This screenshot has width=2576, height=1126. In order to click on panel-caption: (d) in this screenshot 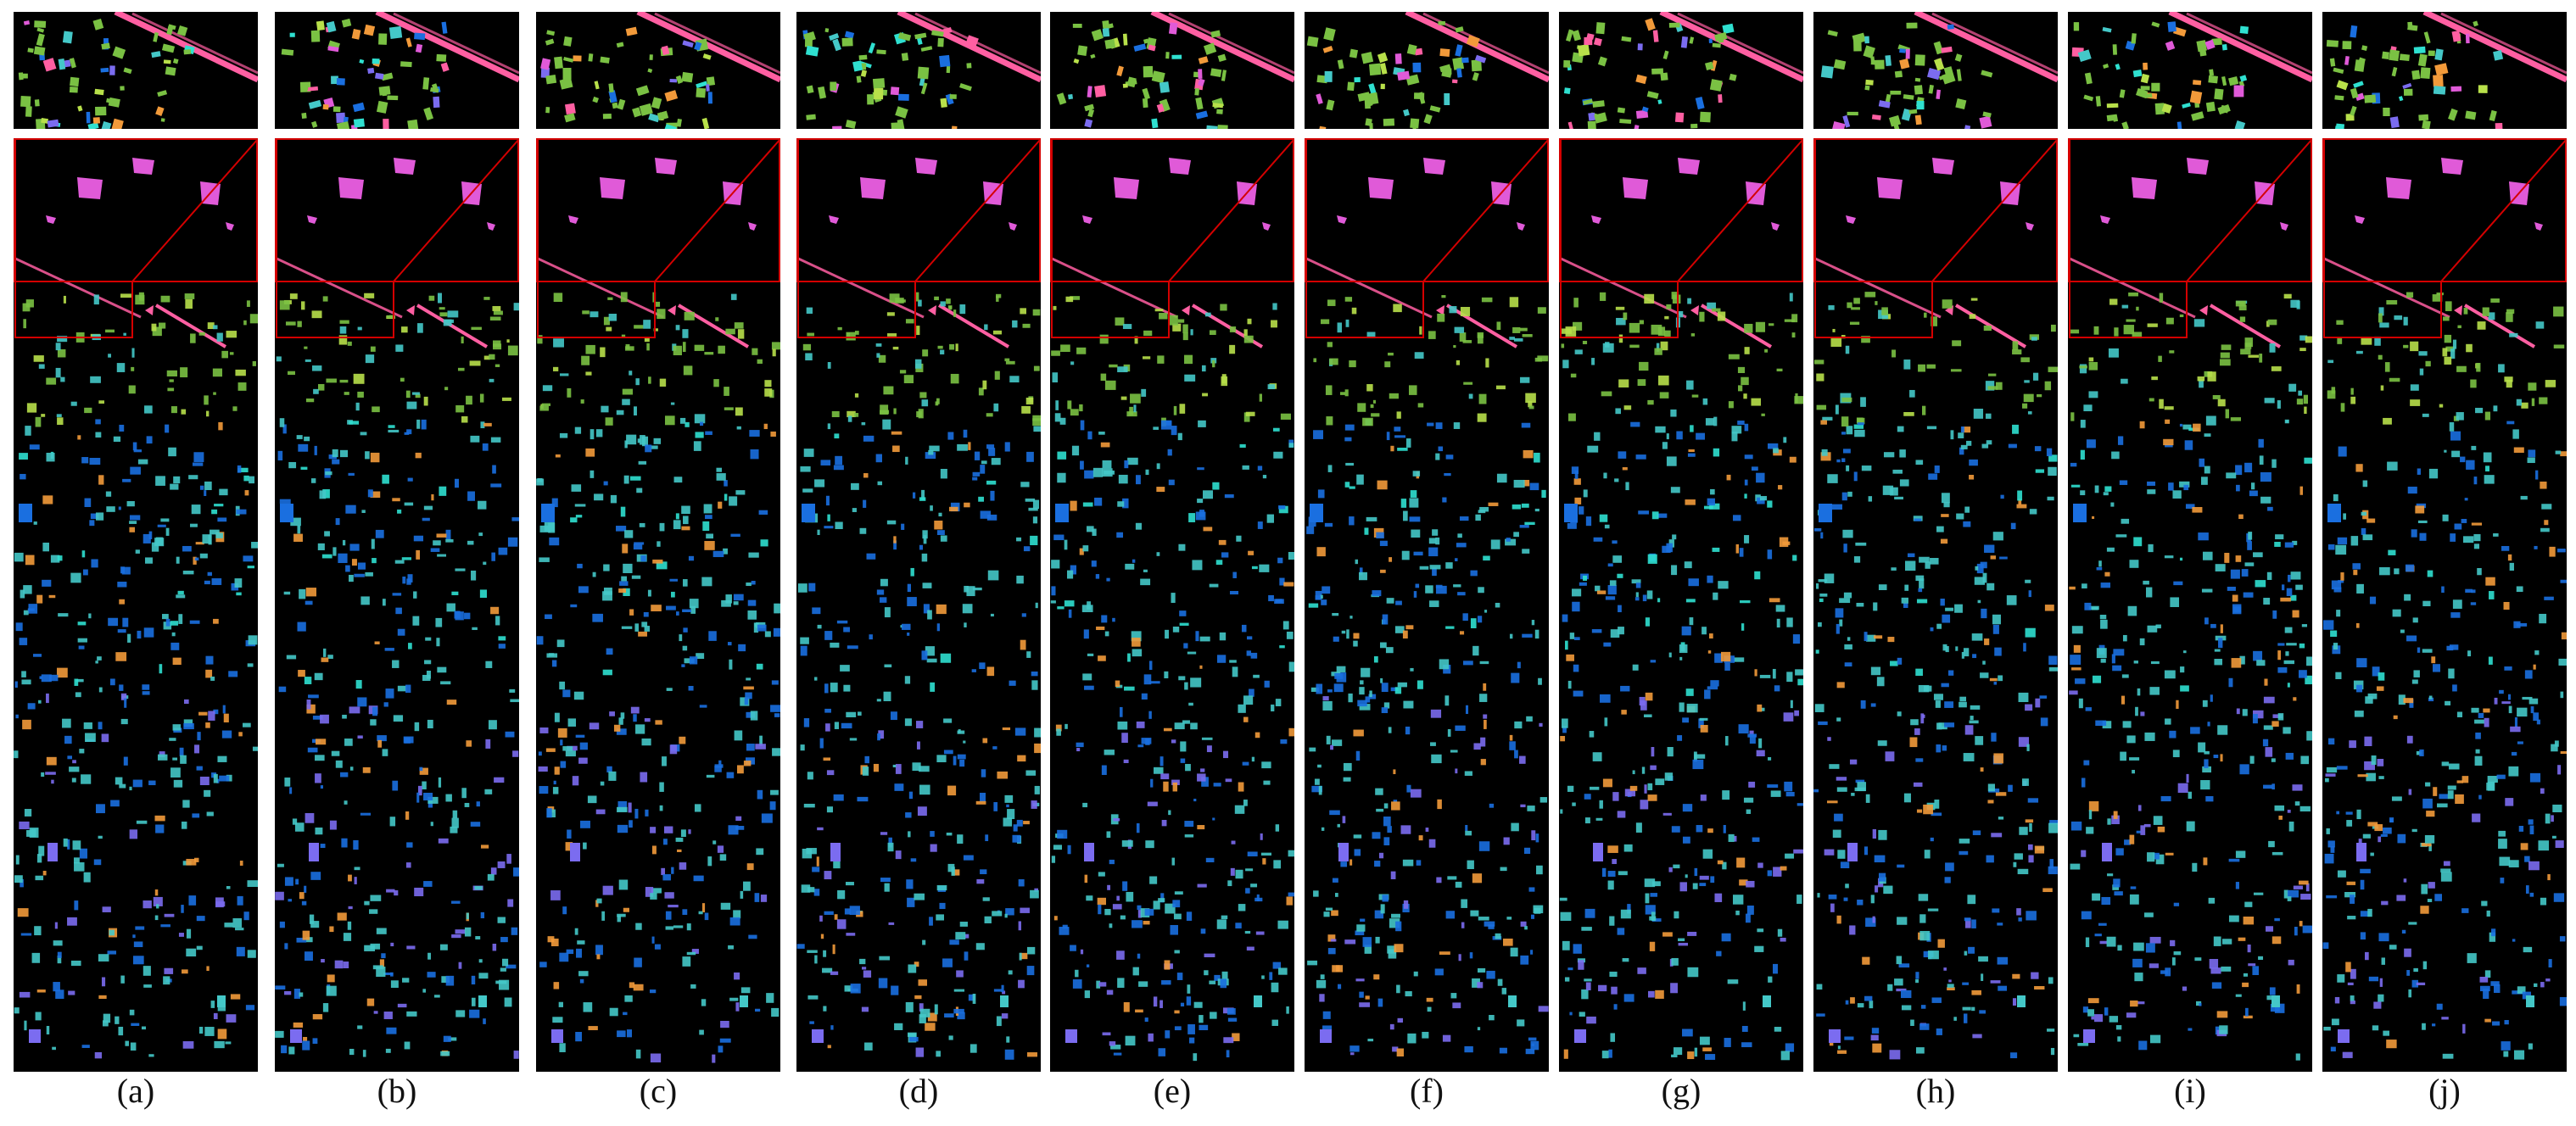, I will do `click(918, 1091)`.